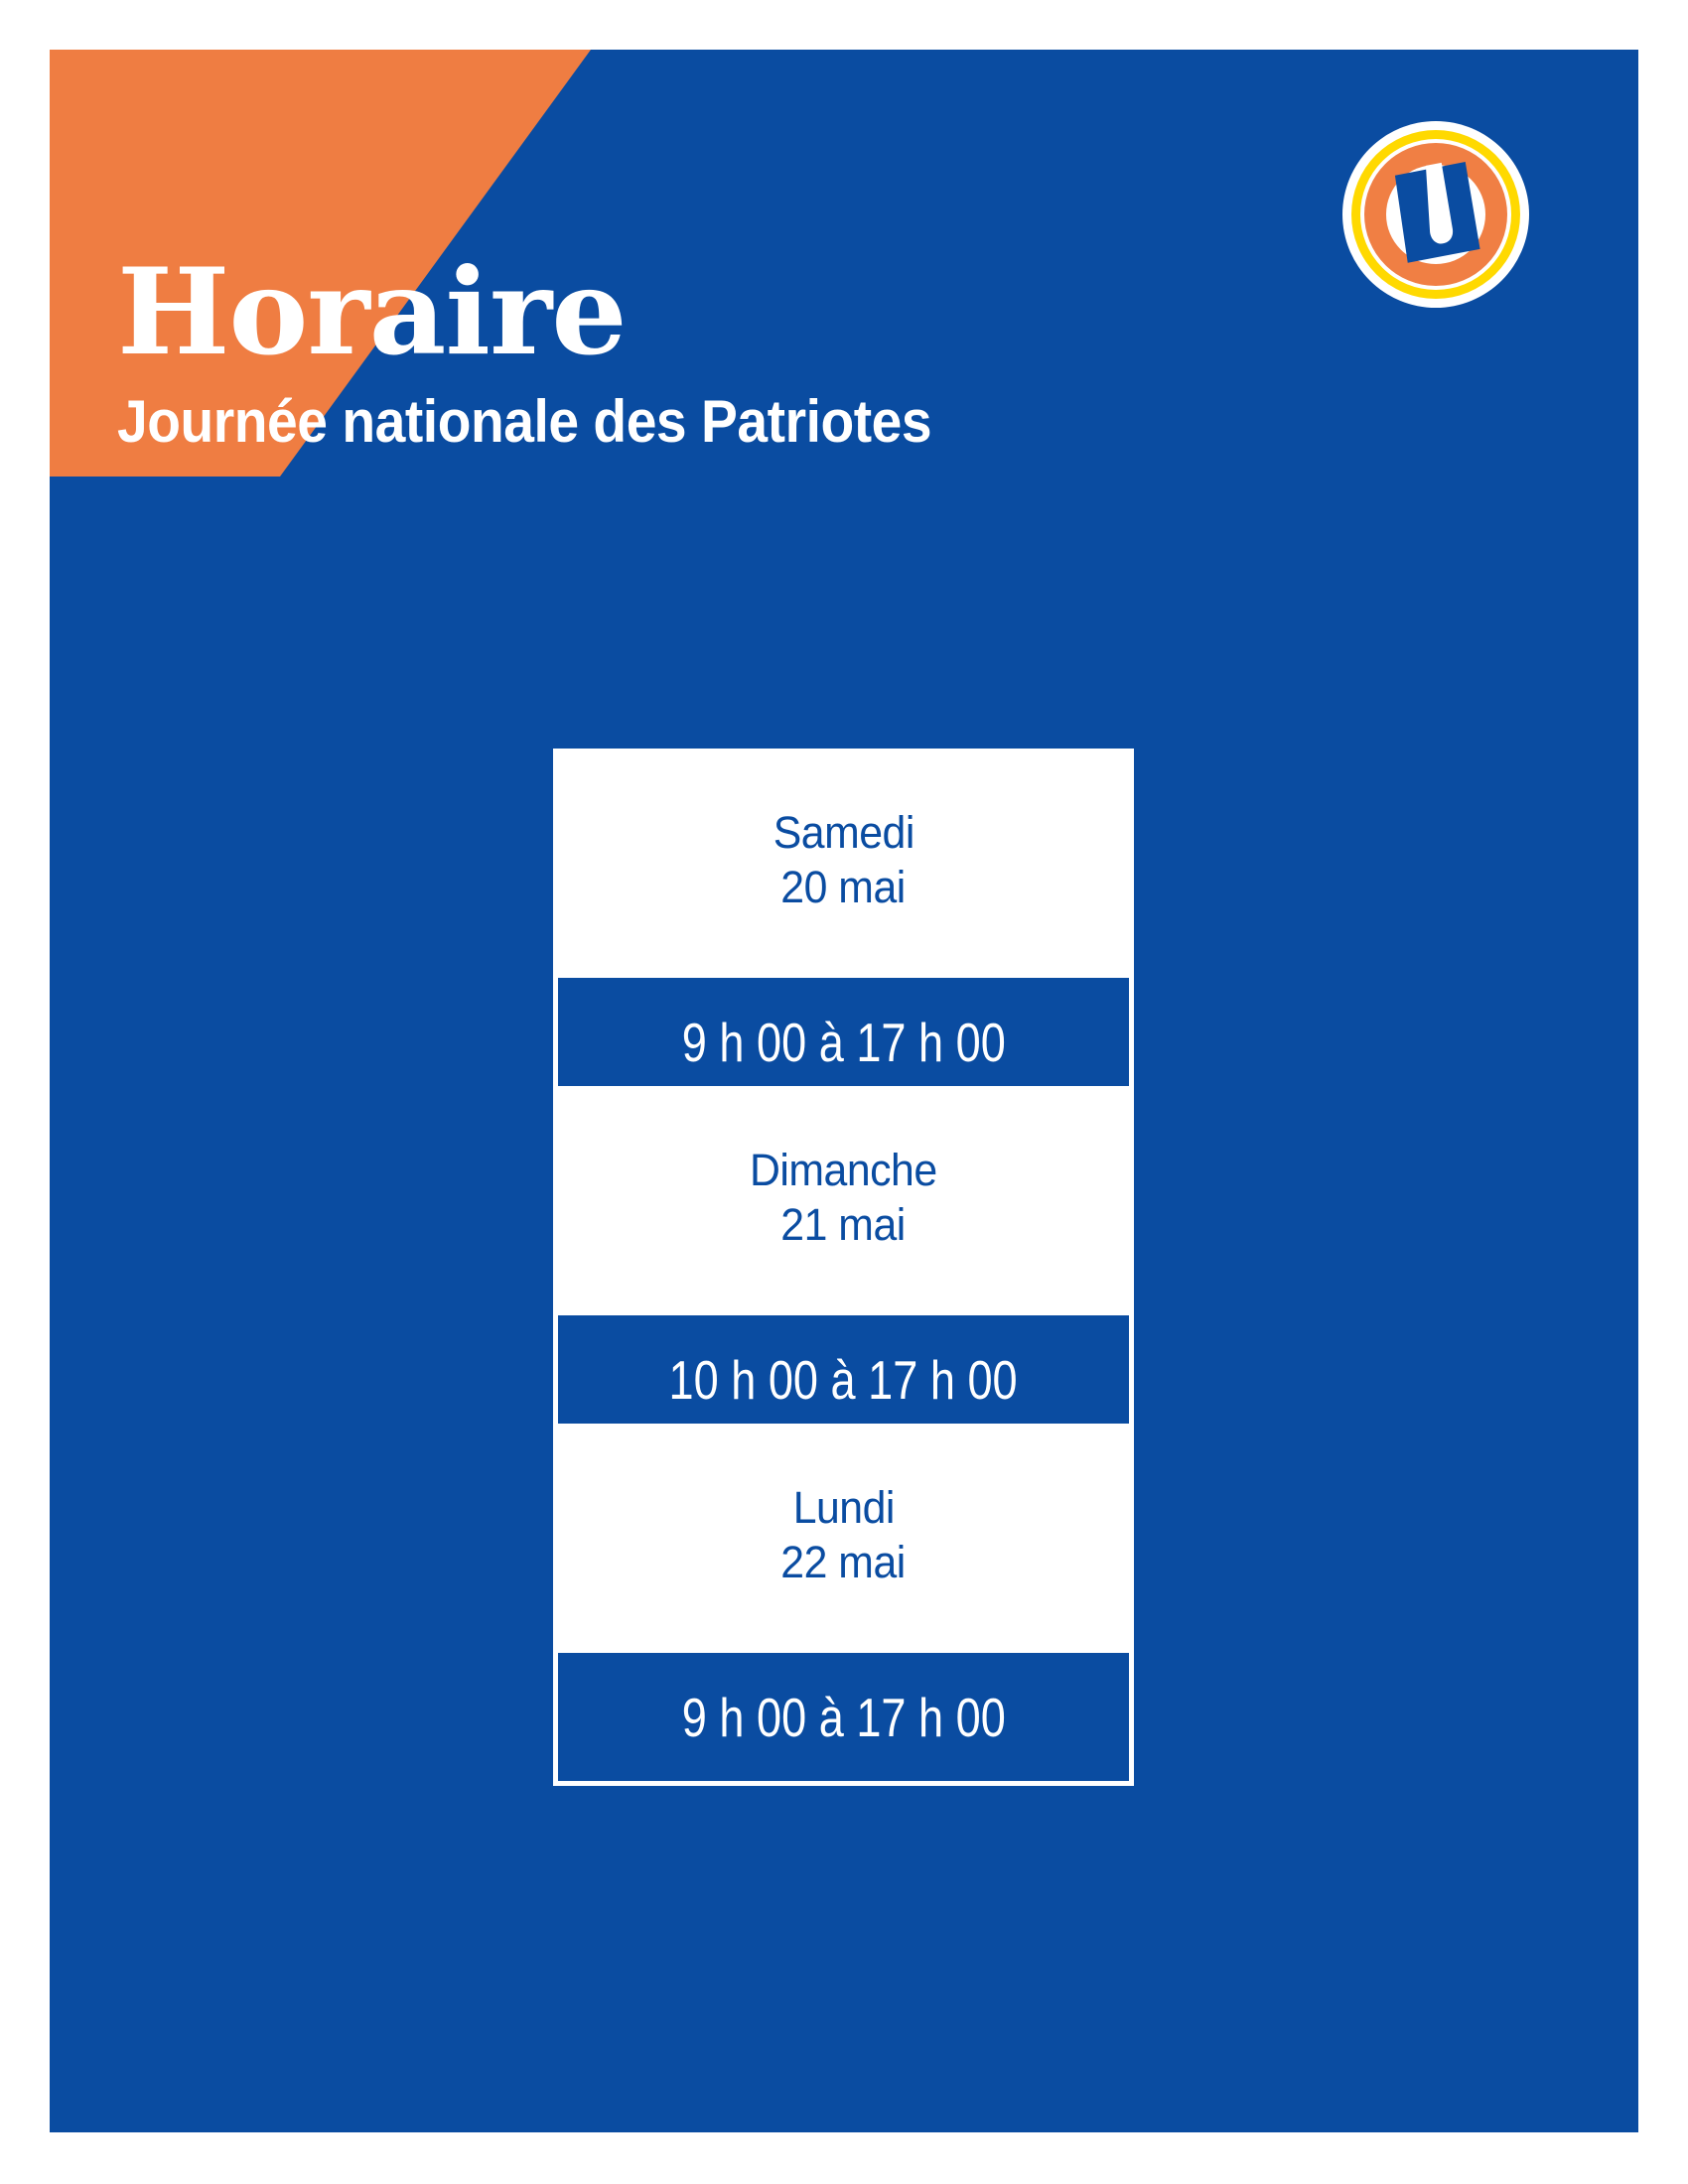  Describe the element at coordinates (843, 1508) in the screenshot. I see `schedule-card-day-name: Lundi` at that location.